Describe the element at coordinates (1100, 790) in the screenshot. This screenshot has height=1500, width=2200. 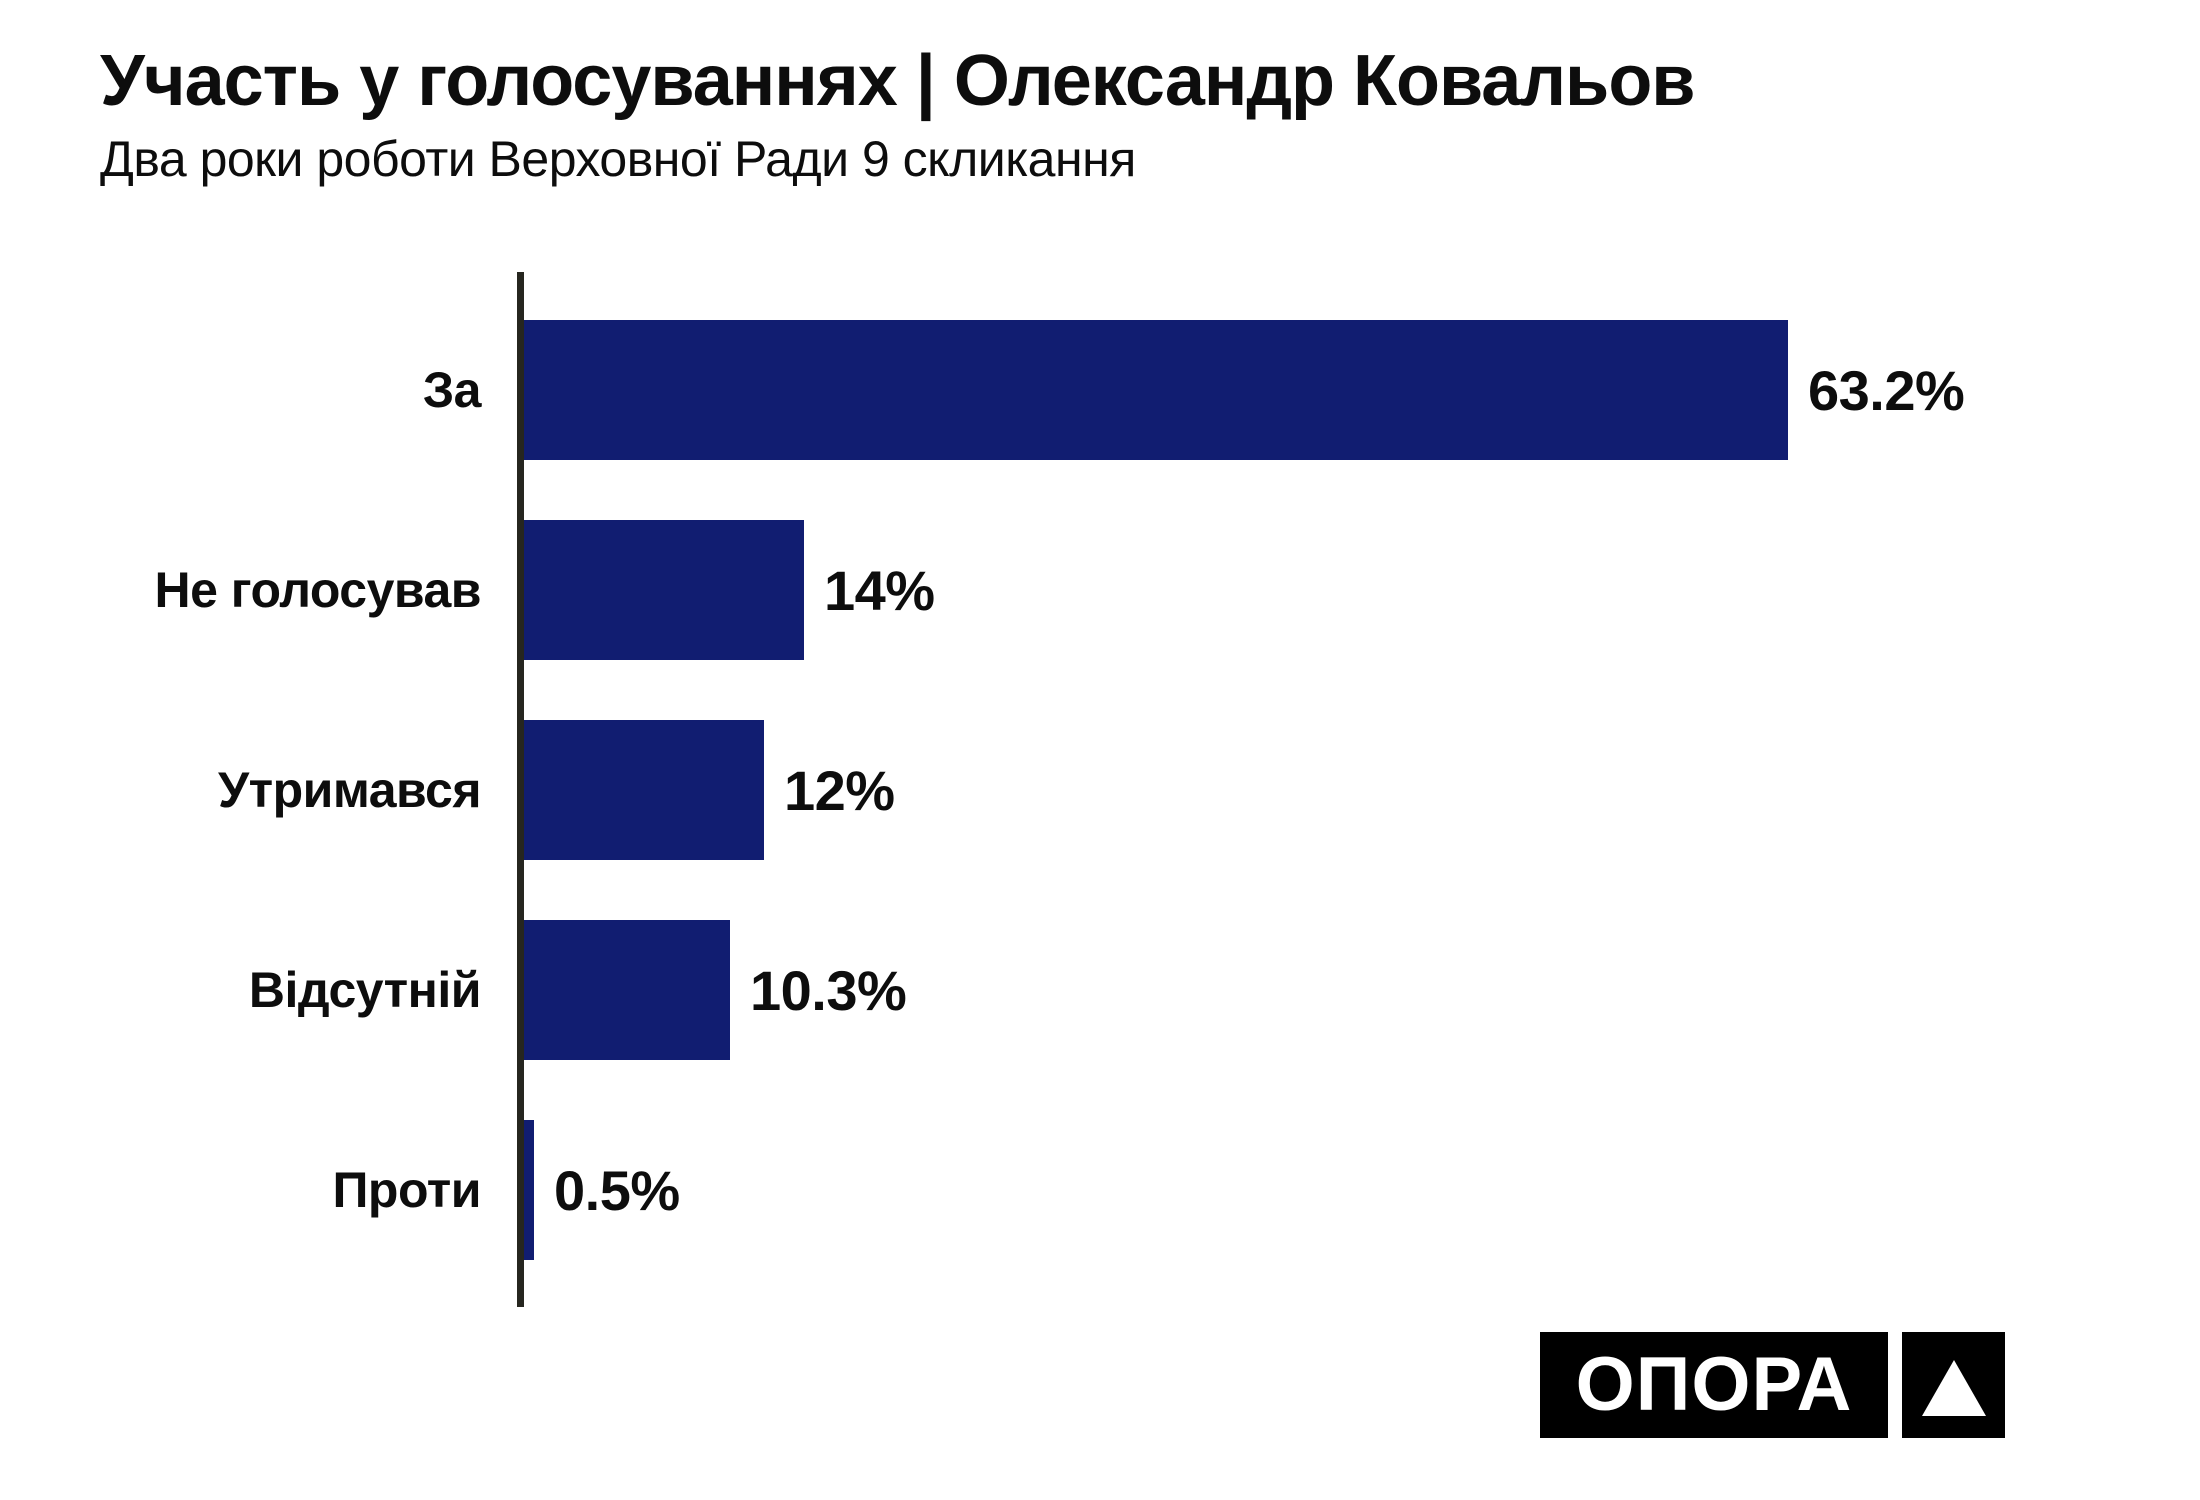
I see `bar-row: Утримався 12%` at that location.